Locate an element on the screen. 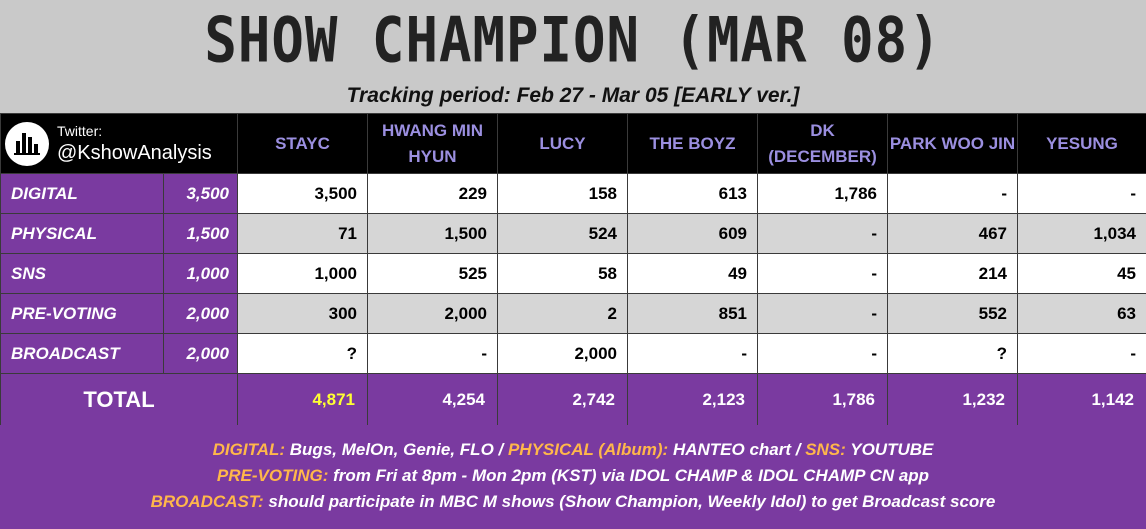 The image size is (1146, 529). footer-text: Bugs, MelOn, Genie, FLO / is located at coordinates (396, 449).